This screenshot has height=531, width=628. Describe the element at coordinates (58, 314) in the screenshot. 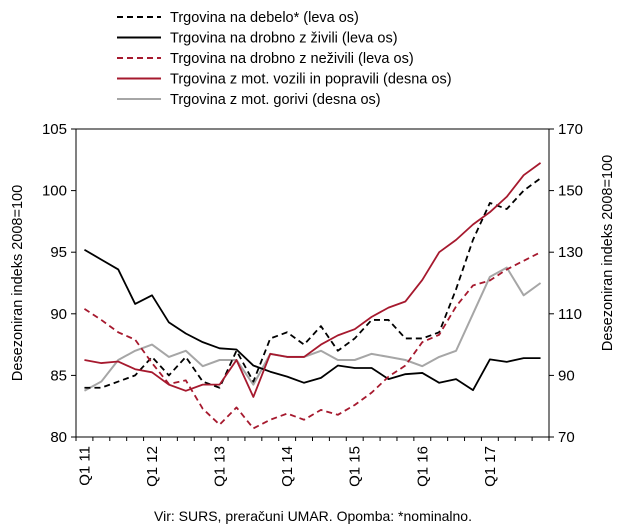

I see `y-left-tick-label: 90` at that location.